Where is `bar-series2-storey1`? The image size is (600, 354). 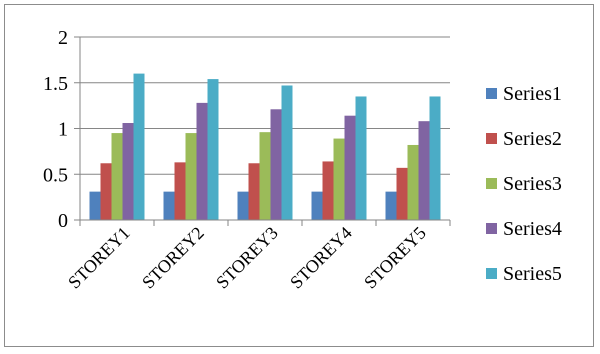 bar-series2-storey1 is located at coordinates (106, 191).